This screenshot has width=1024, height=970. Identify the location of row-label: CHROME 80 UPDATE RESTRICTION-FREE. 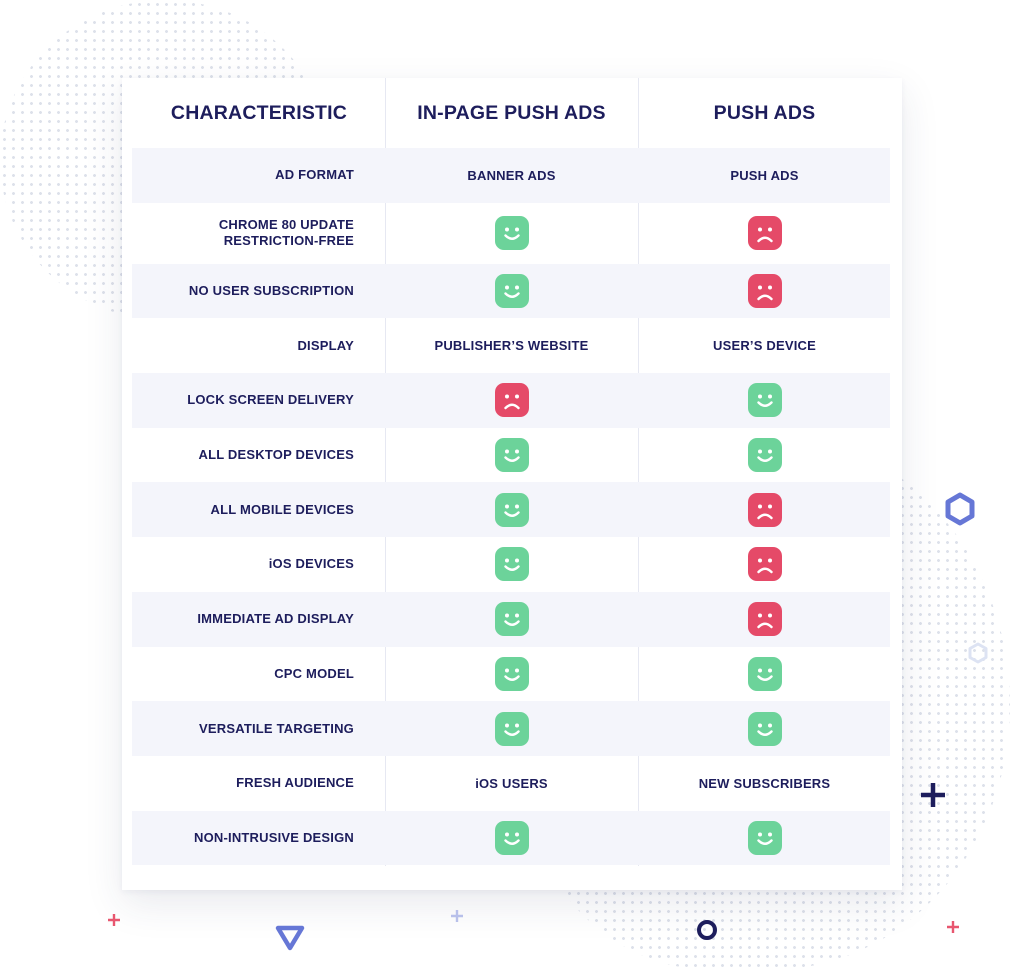
(286, 233).